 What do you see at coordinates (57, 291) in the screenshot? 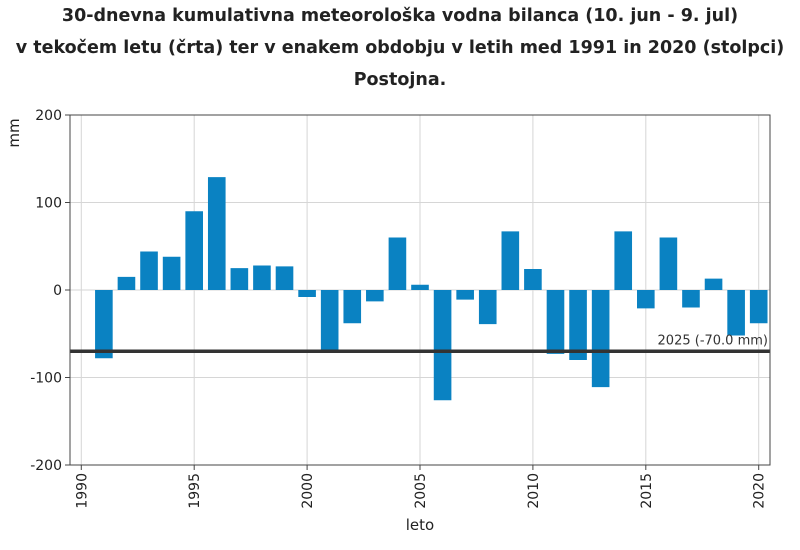
I see `y-tick-label: 0` at bounding box center [57, 291].